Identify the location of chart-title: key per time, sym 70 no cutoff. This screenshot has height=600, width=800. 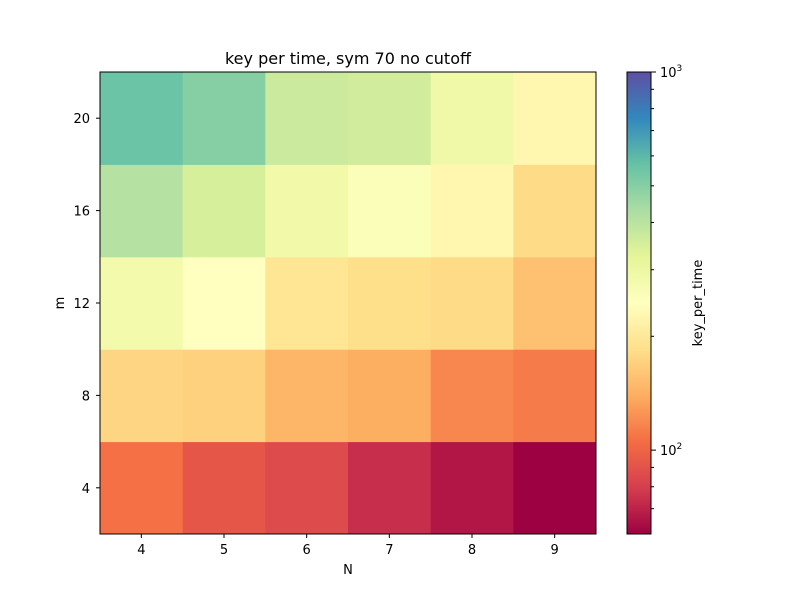
(348, 58).